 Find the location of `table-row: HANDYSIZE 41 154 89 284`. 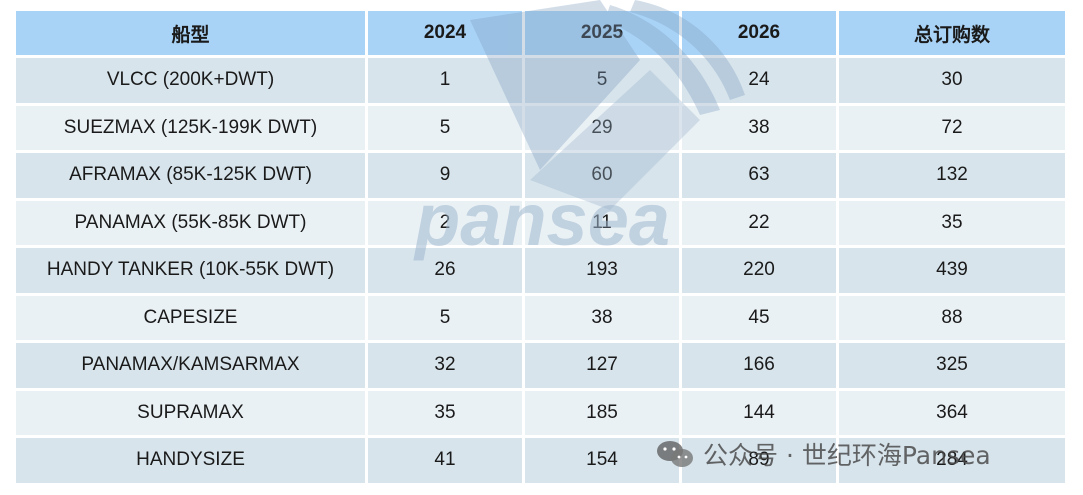

table-row: HANDYSIZE 41 154 89 284 is located at coordinates (540, 460).